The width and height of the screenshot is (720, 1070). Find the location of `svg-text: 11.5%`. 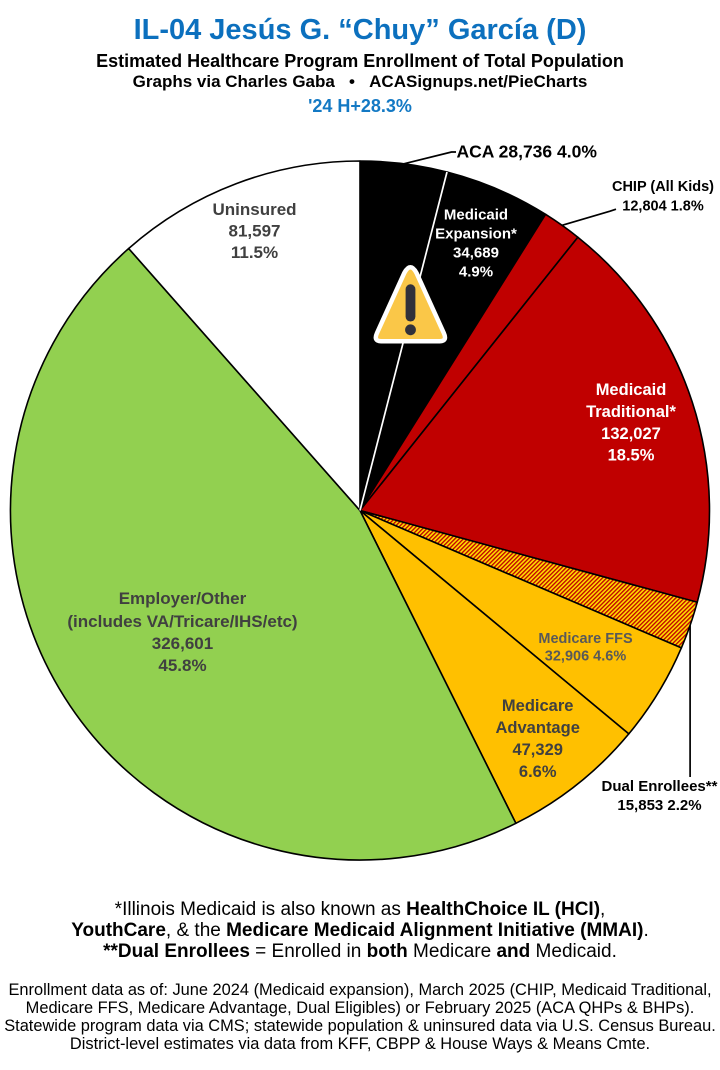

svg-text: 11.5% is located at coordinates (254, 252).